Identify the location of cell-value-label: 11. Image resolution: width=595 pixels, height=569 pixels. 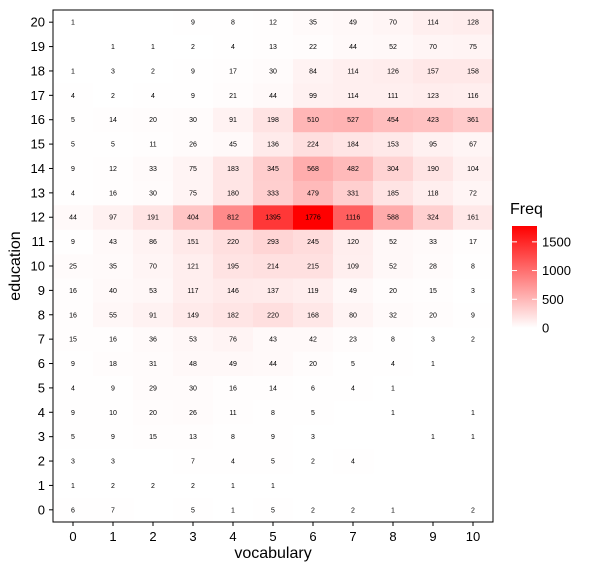
(152, 145).